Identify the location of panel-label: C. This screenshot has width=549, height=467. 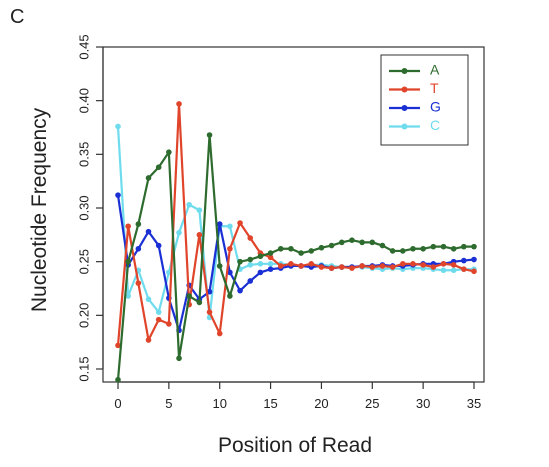
(17, 17).